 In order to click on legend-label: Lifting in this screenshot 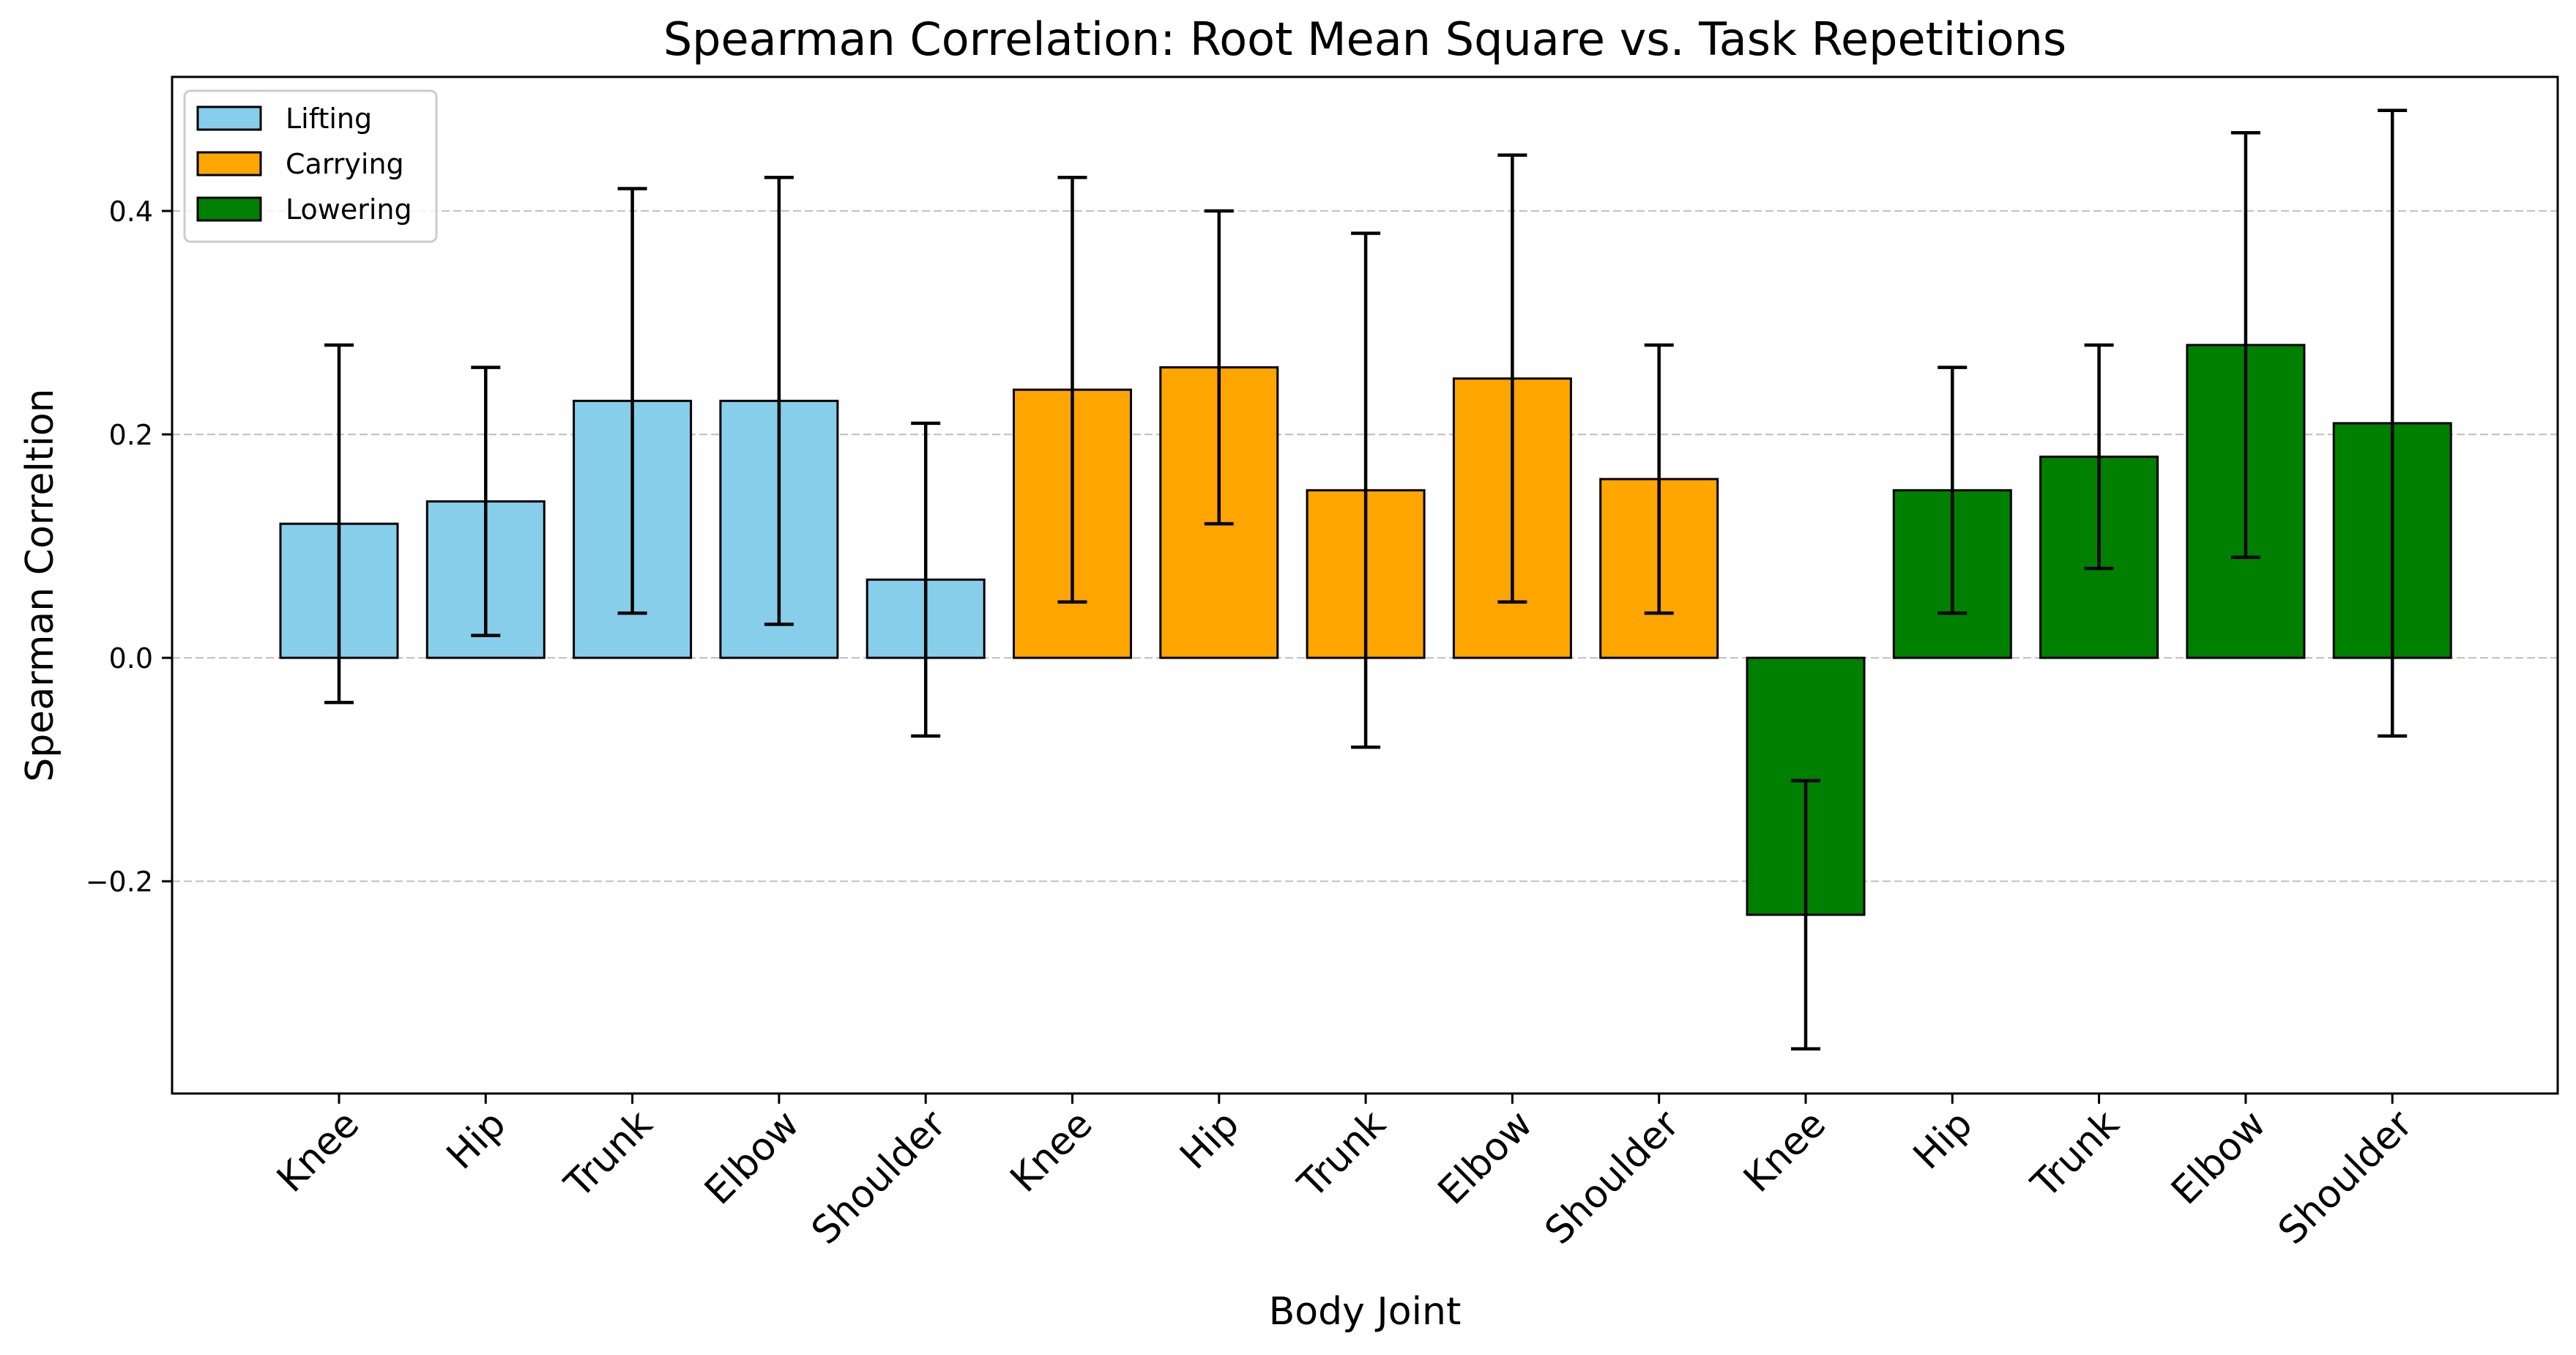, I will do `click(329, 119)`.